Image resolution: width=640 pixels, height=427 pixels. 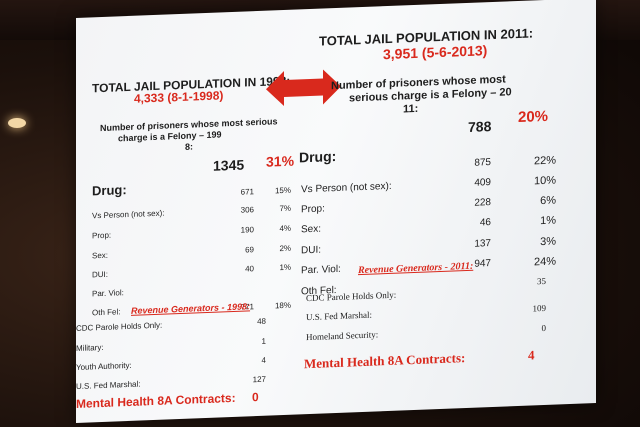 I want to click on right-row-percent: 6%, so click(x=548, y=201).